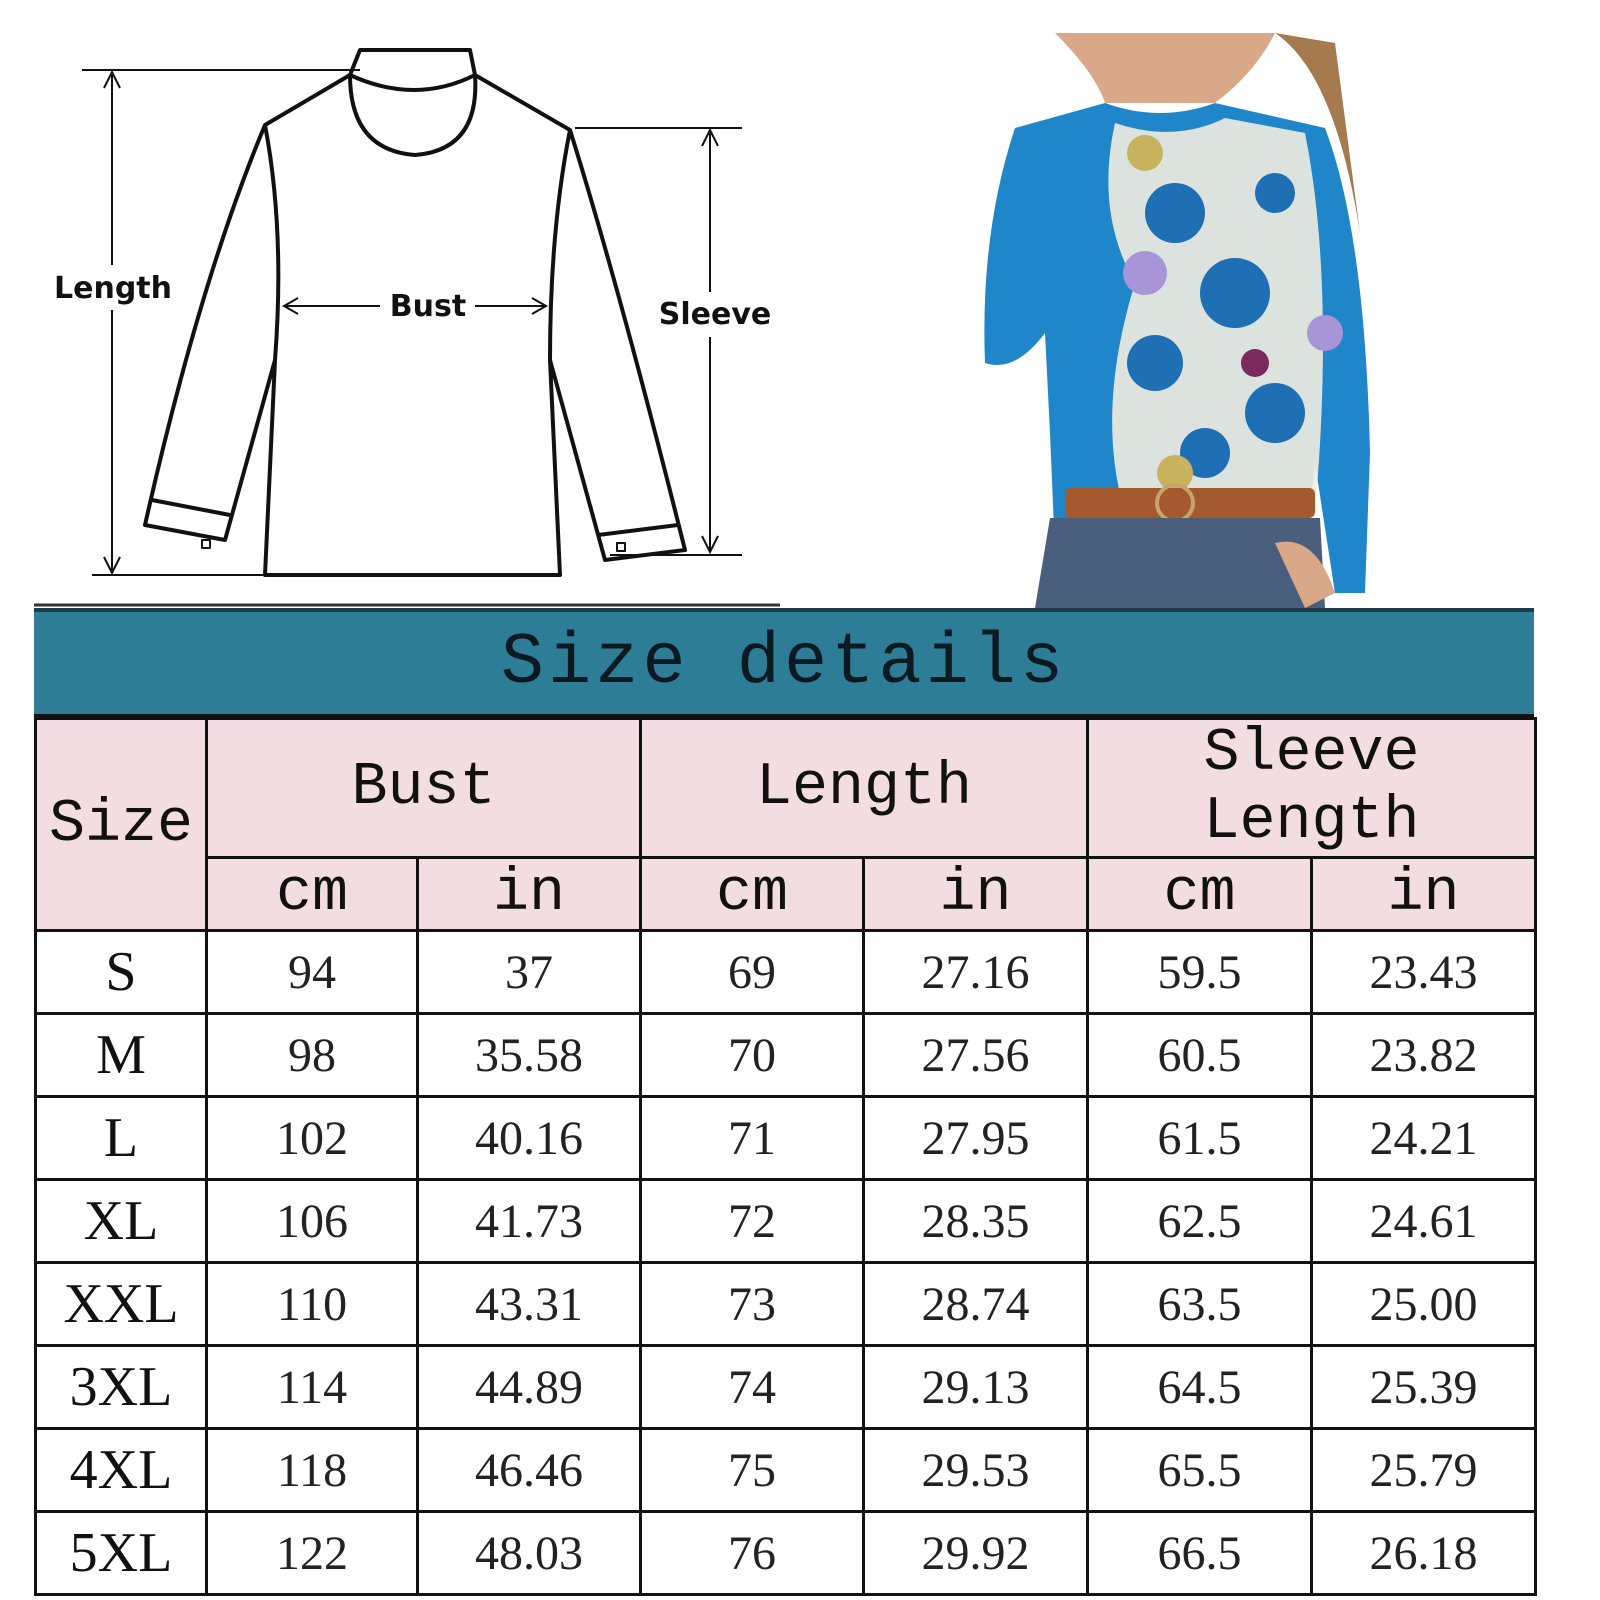 The height and width of the screenshot is (1600, 1600). Describe the element at coordinates (312, 1553) in the screenshot. I see `value-cell: 122` at that location.